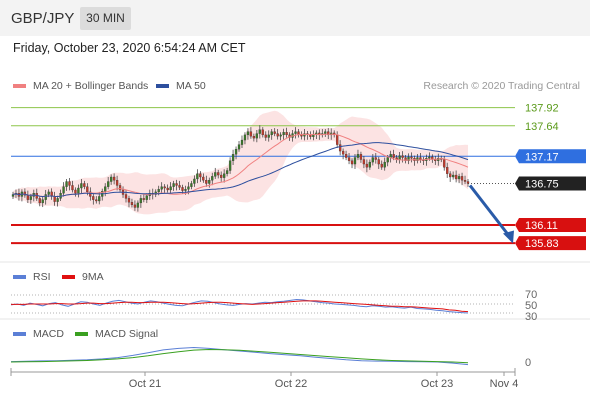 The width and height of the screenshot is (590, 400). What do you see at coordinates (531, 317) in the screenshot?
I see `rsi-tick-label: 30` at bounding box center [531, 317].